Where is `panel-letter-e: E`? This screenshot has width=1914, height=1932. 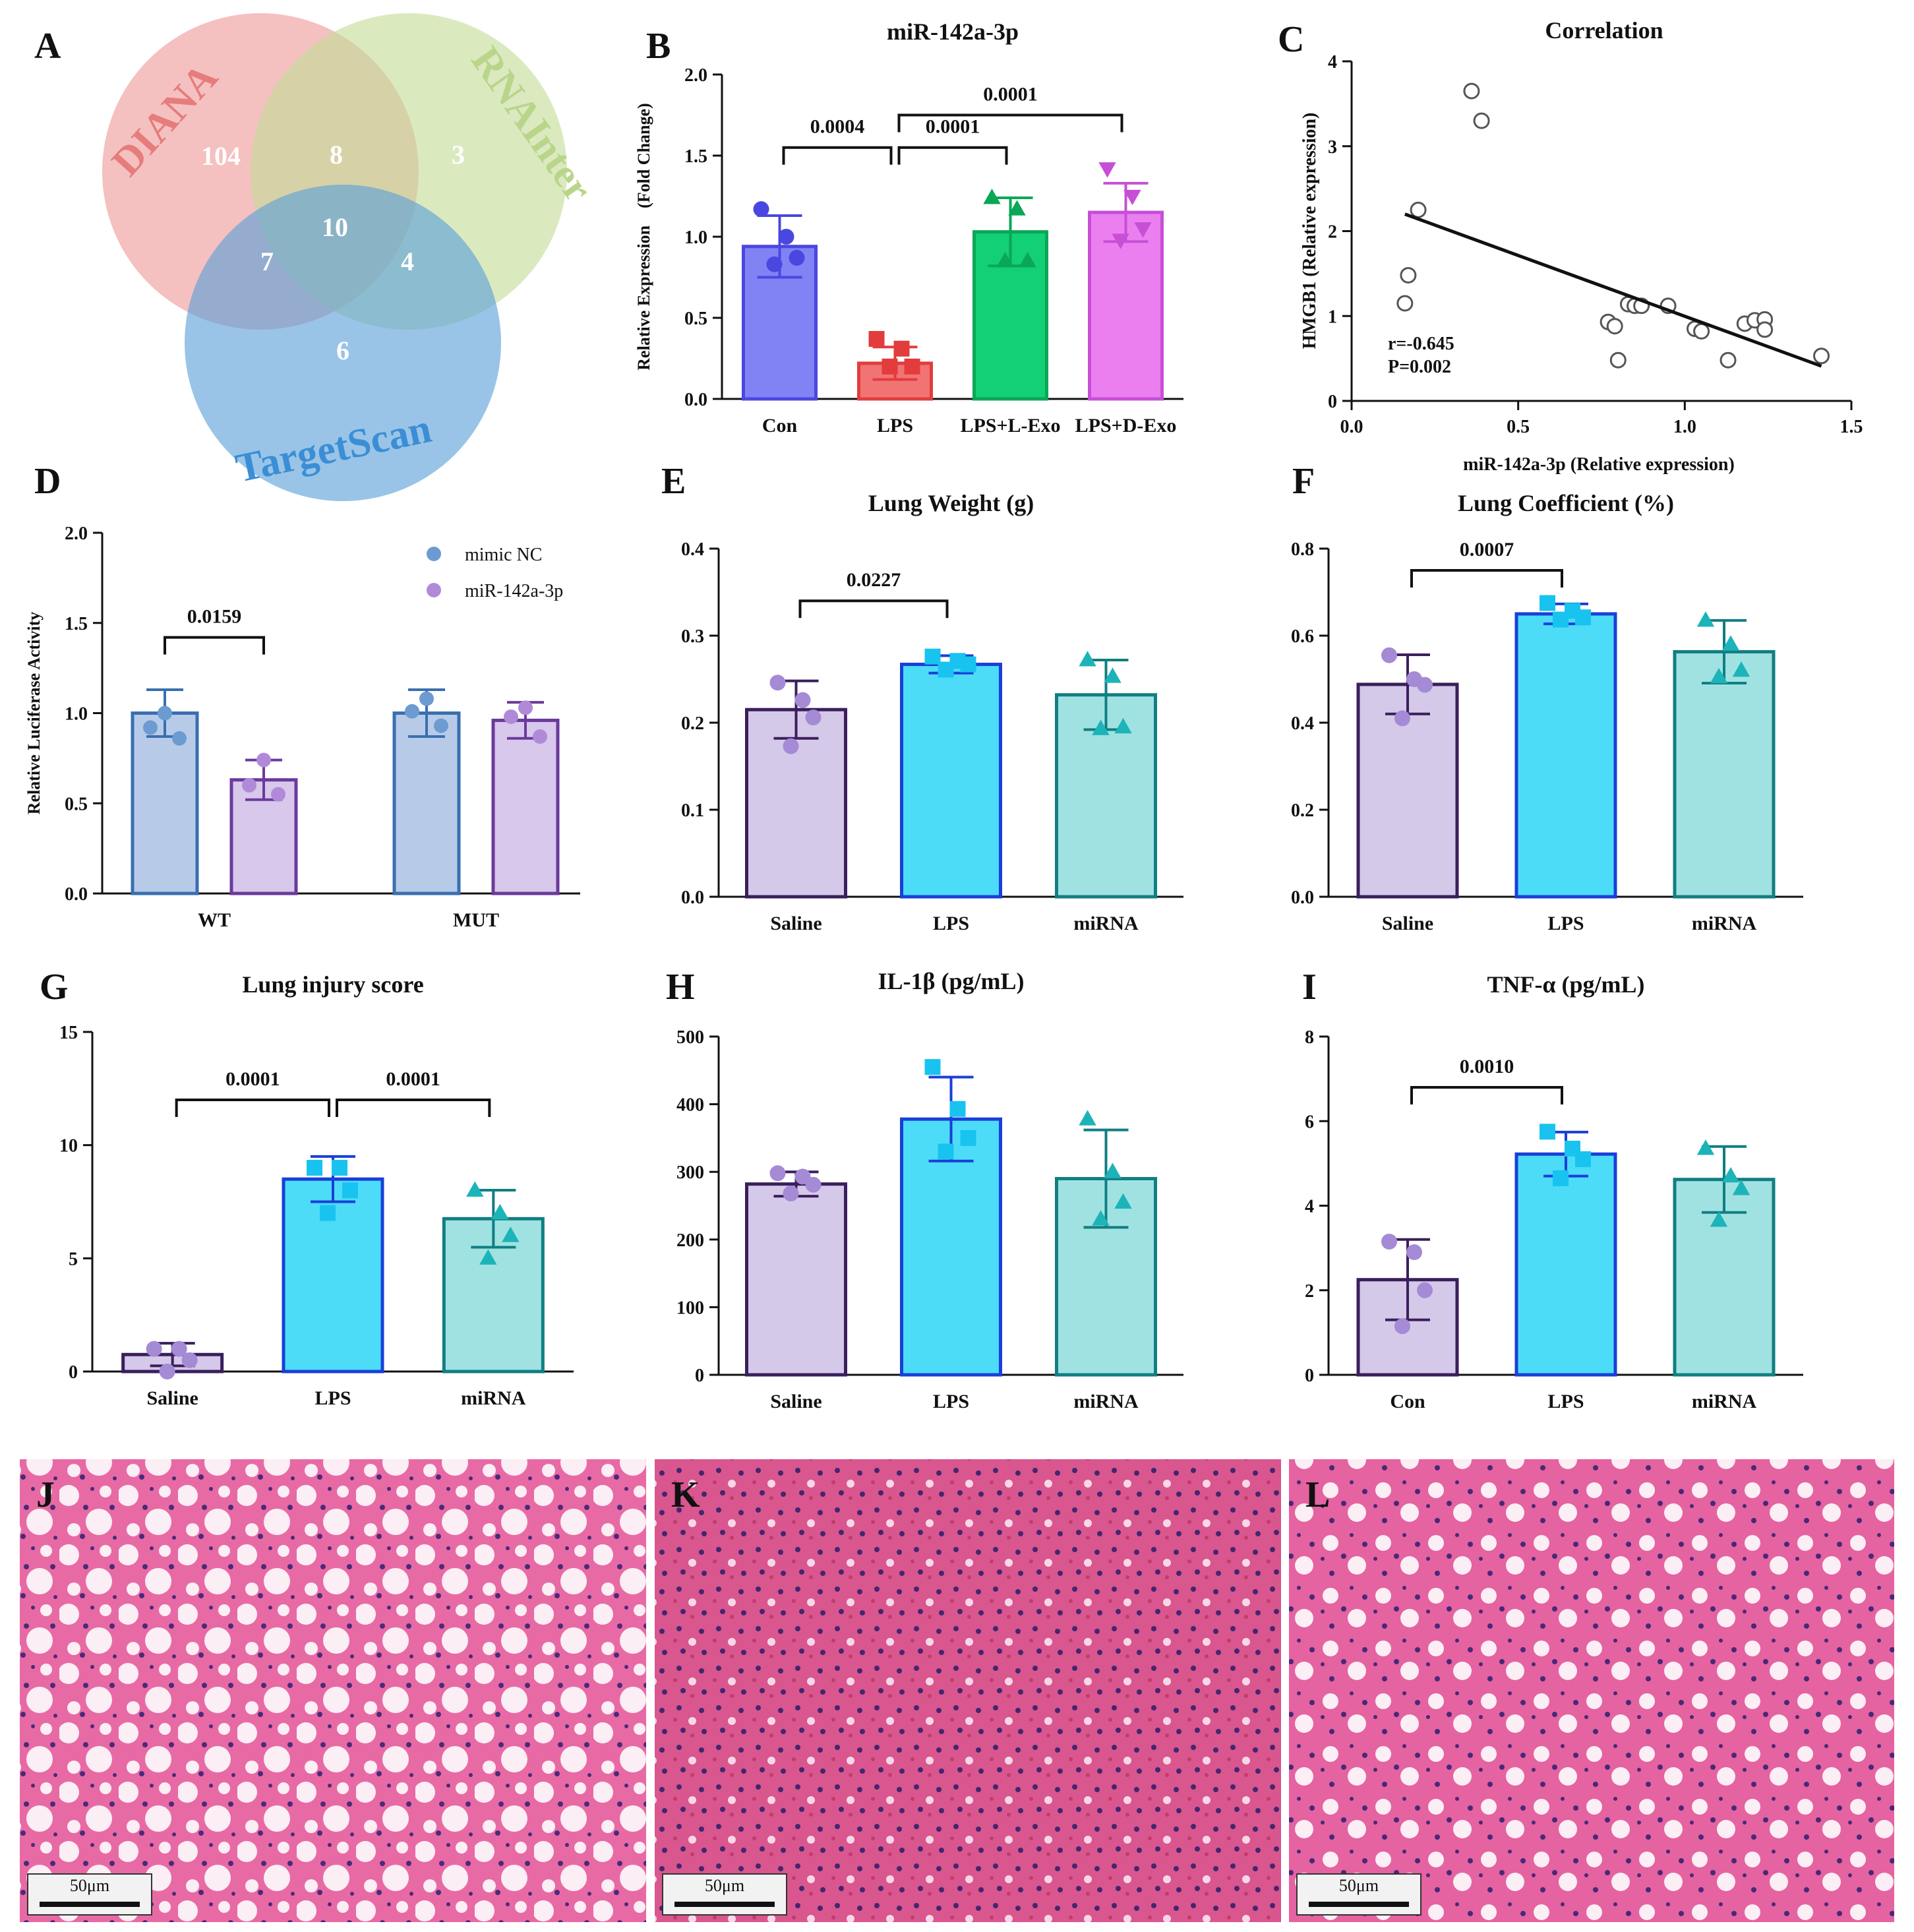
panel-letter-e: E is located at coordinates (673, 482).